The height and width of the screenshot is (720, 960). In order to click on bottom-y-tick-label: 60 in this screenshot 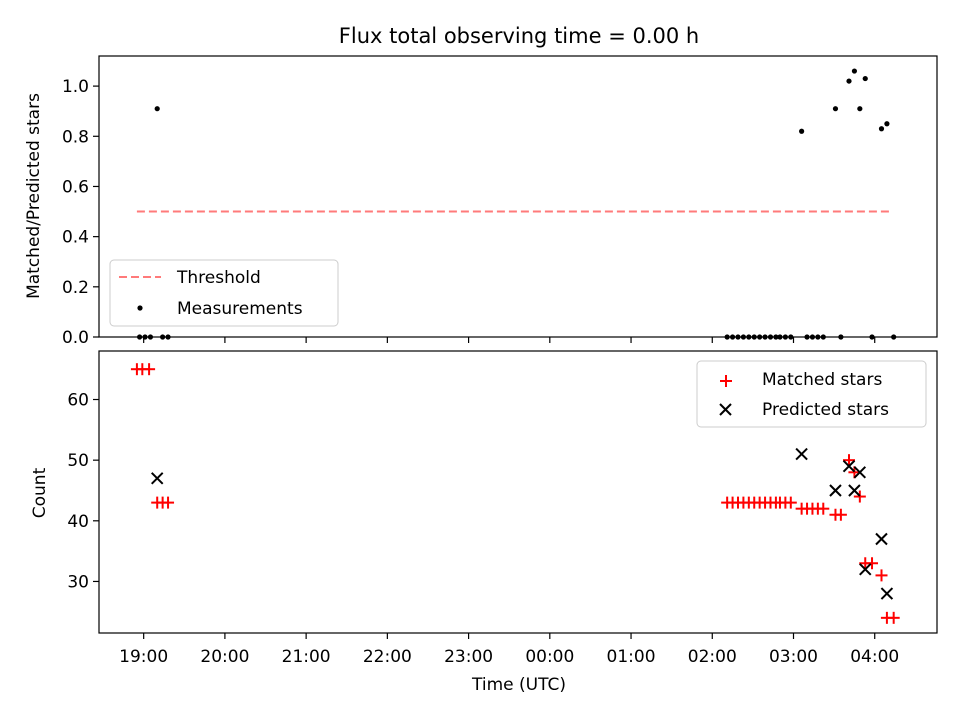, I will do `click(78, 401)`.